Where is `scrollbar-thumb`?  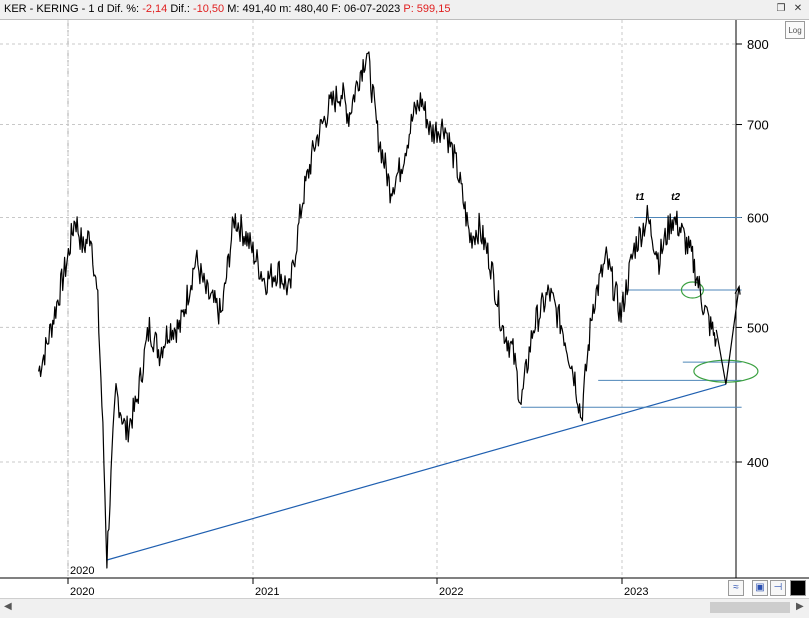
scrollbar-thumb is located at coordinates (750, 607).